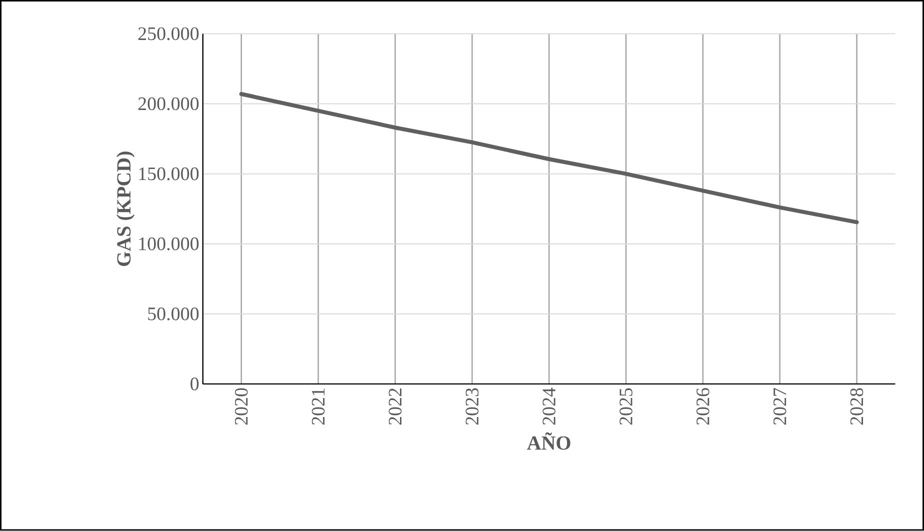 The height and width of the screenshot is (531, 924). Describe the element at coordinates (548, 441) in the screenshot. I see `x-axis-title: AÑO` at that location.